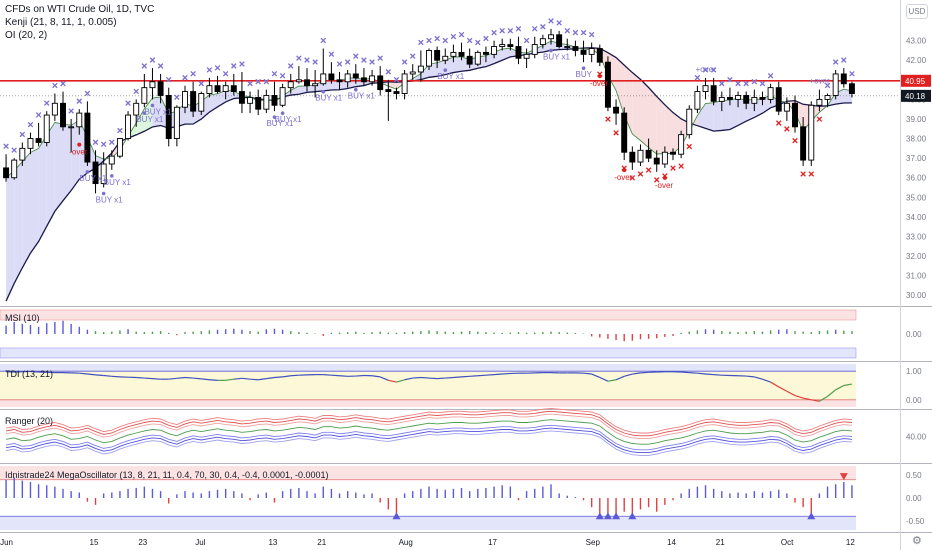 This screenshot has width=932, height=550. I want to click on time-axis-label: 14, so click(671, 542).